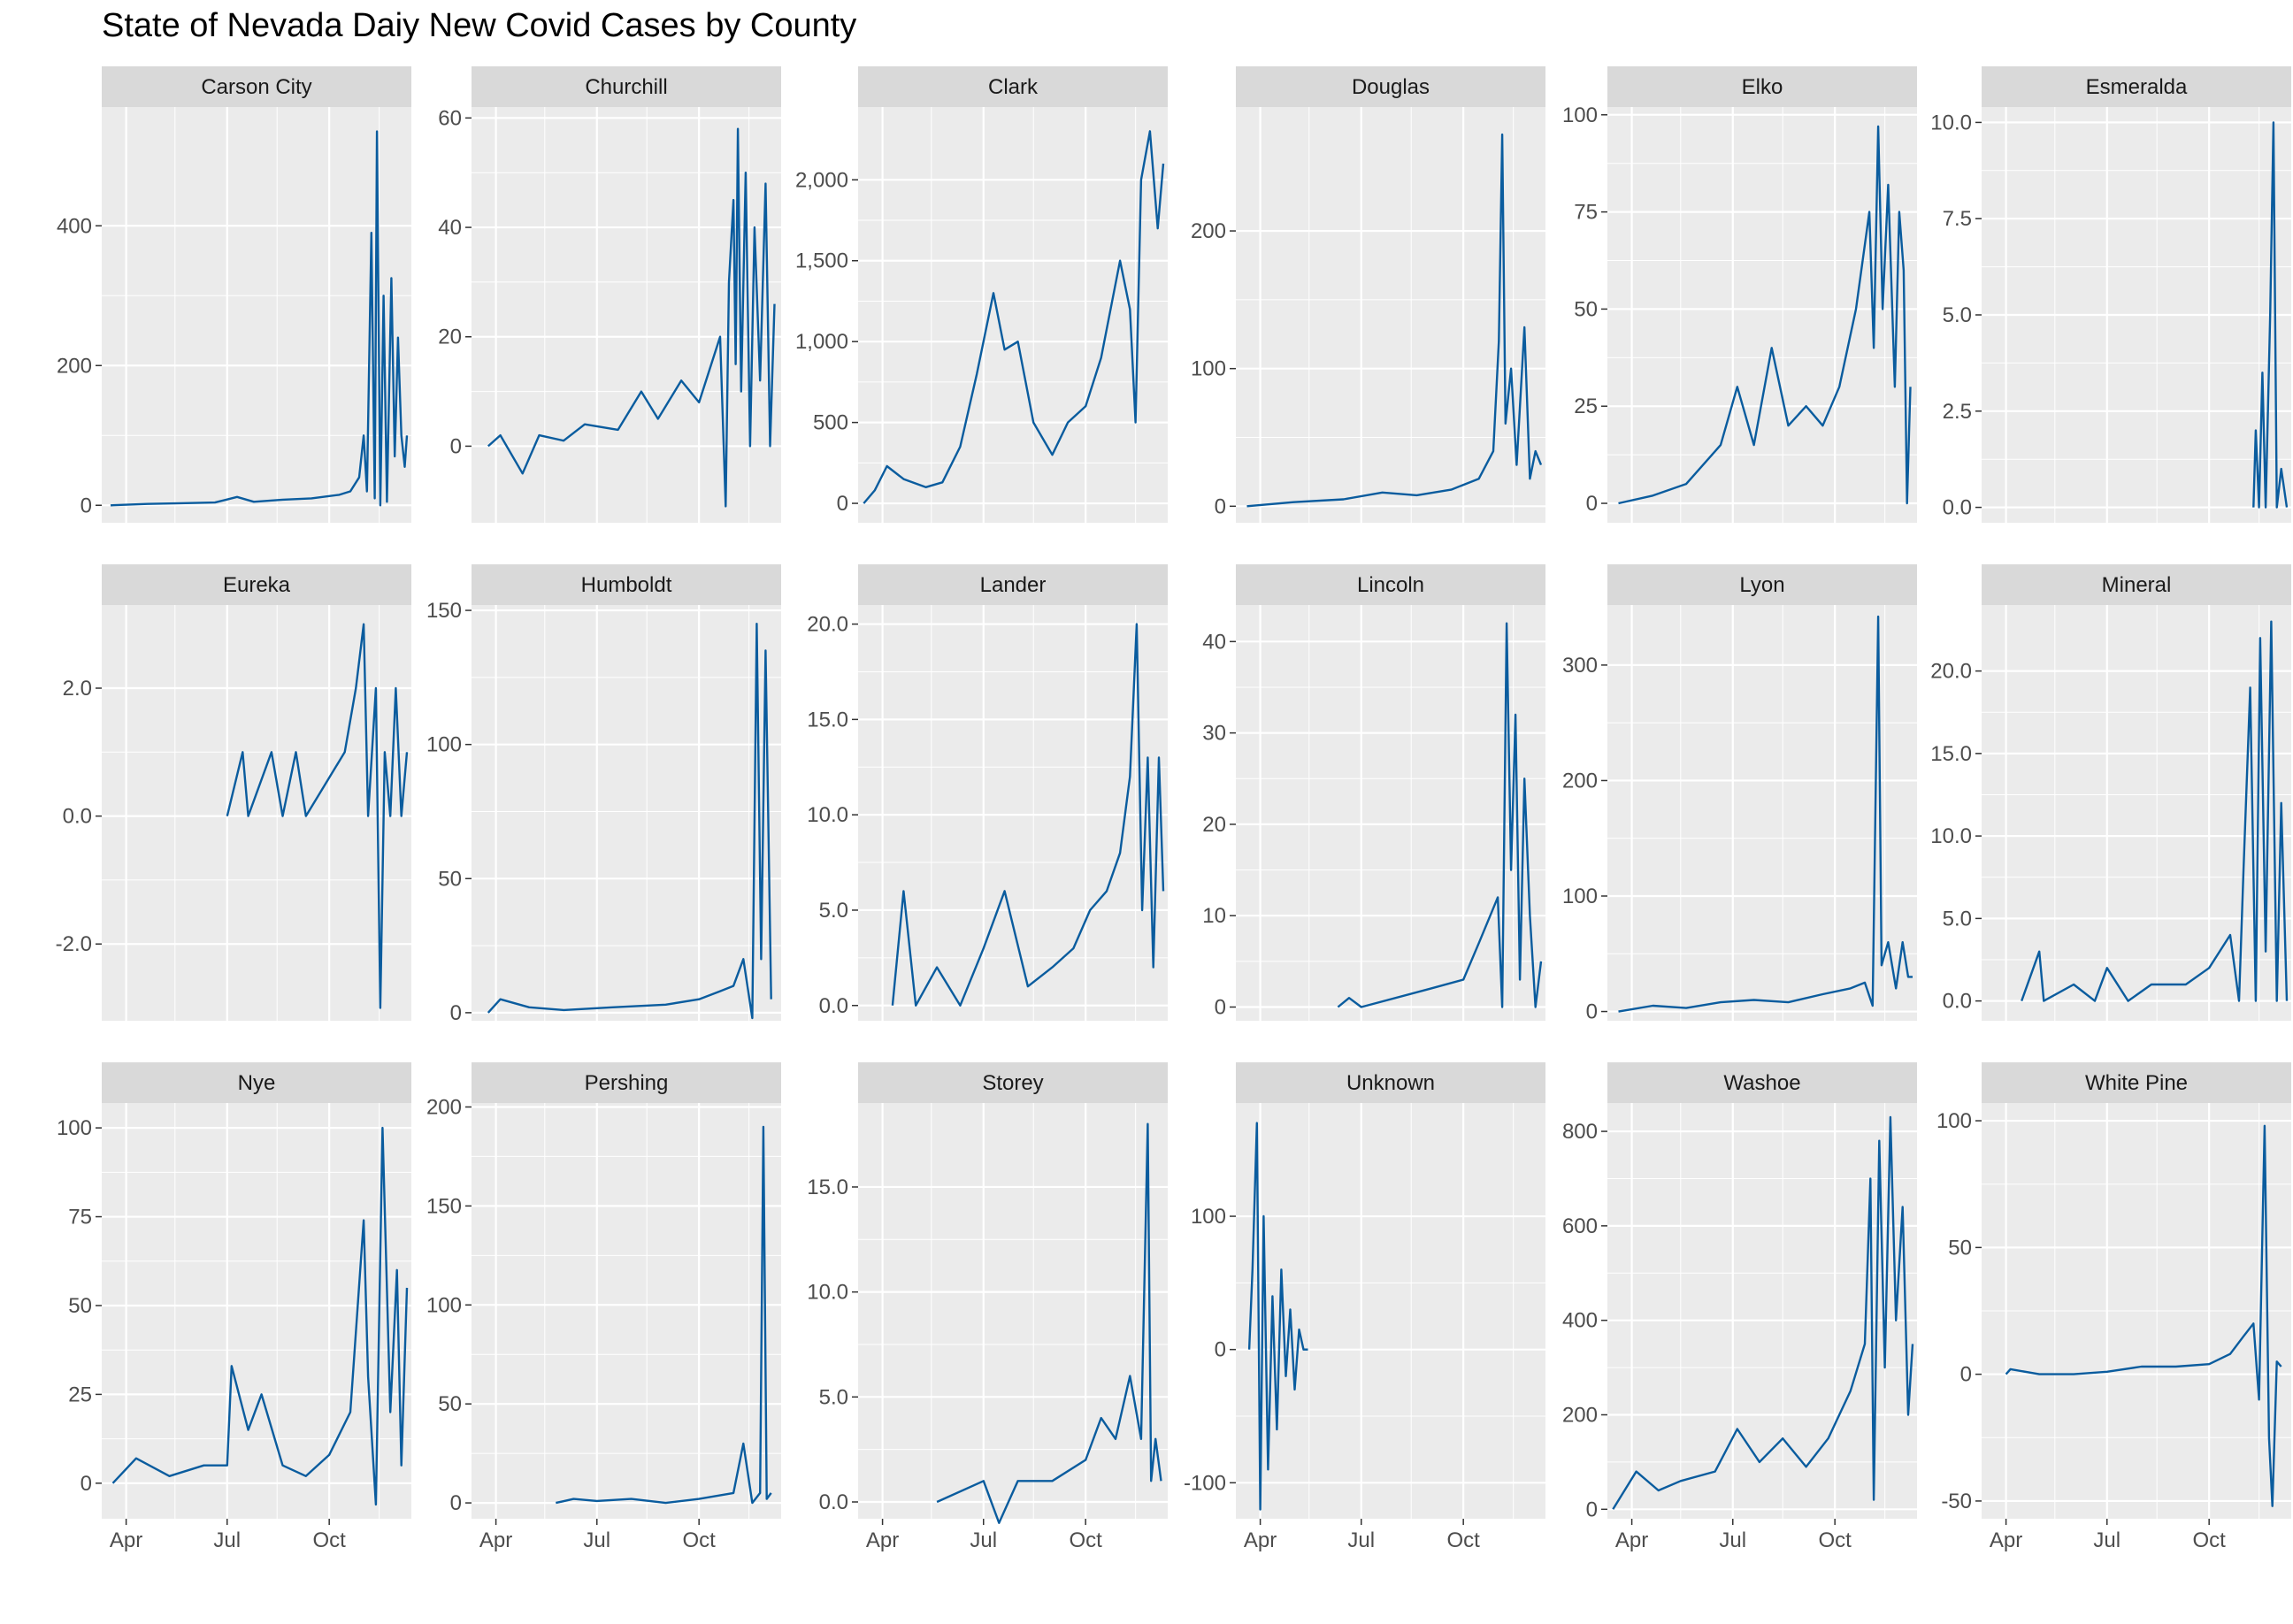 The width and height of the screenshot is (2293, 1624). I want to click on panel-humboldt: Humboldt 0 50 100 150, so click(603, 794).